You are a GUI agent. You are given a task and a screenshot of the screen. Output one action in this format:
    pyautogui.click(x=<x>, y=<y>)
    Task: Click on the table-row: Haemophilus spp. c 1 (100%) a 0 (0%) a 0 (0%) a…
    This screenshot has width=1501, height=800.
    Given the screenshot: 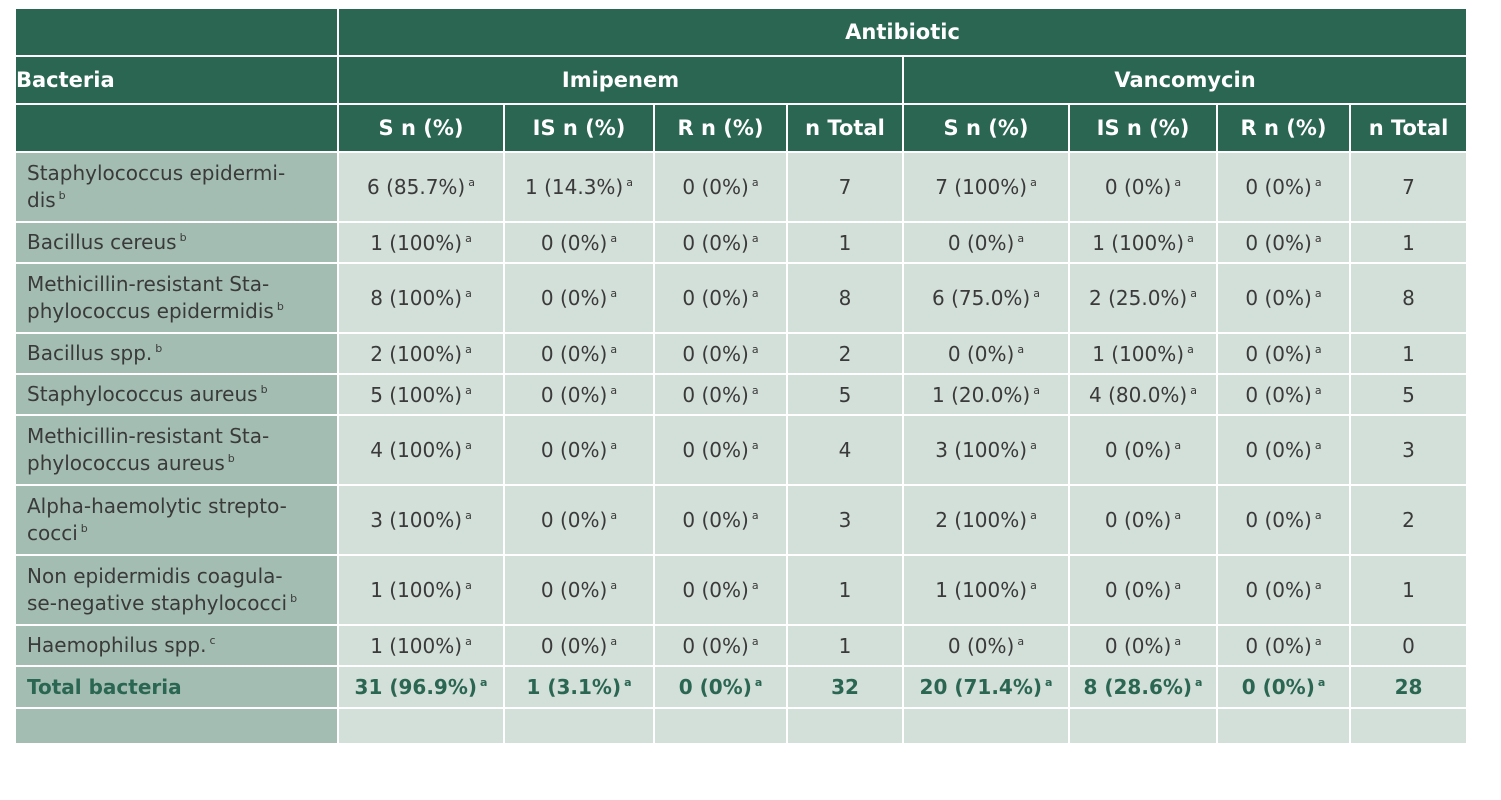 What is the action you would take?
    pyautogui.click(x=741, y=645)
    